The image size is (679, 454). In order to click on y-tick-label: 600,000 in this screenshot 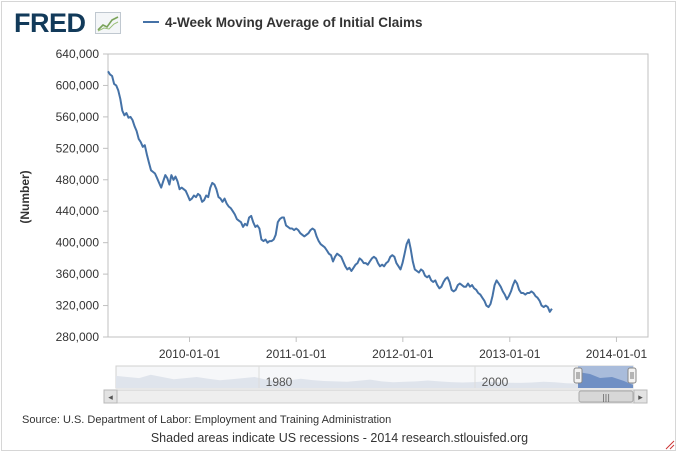, I will do `click(78, 85)`.